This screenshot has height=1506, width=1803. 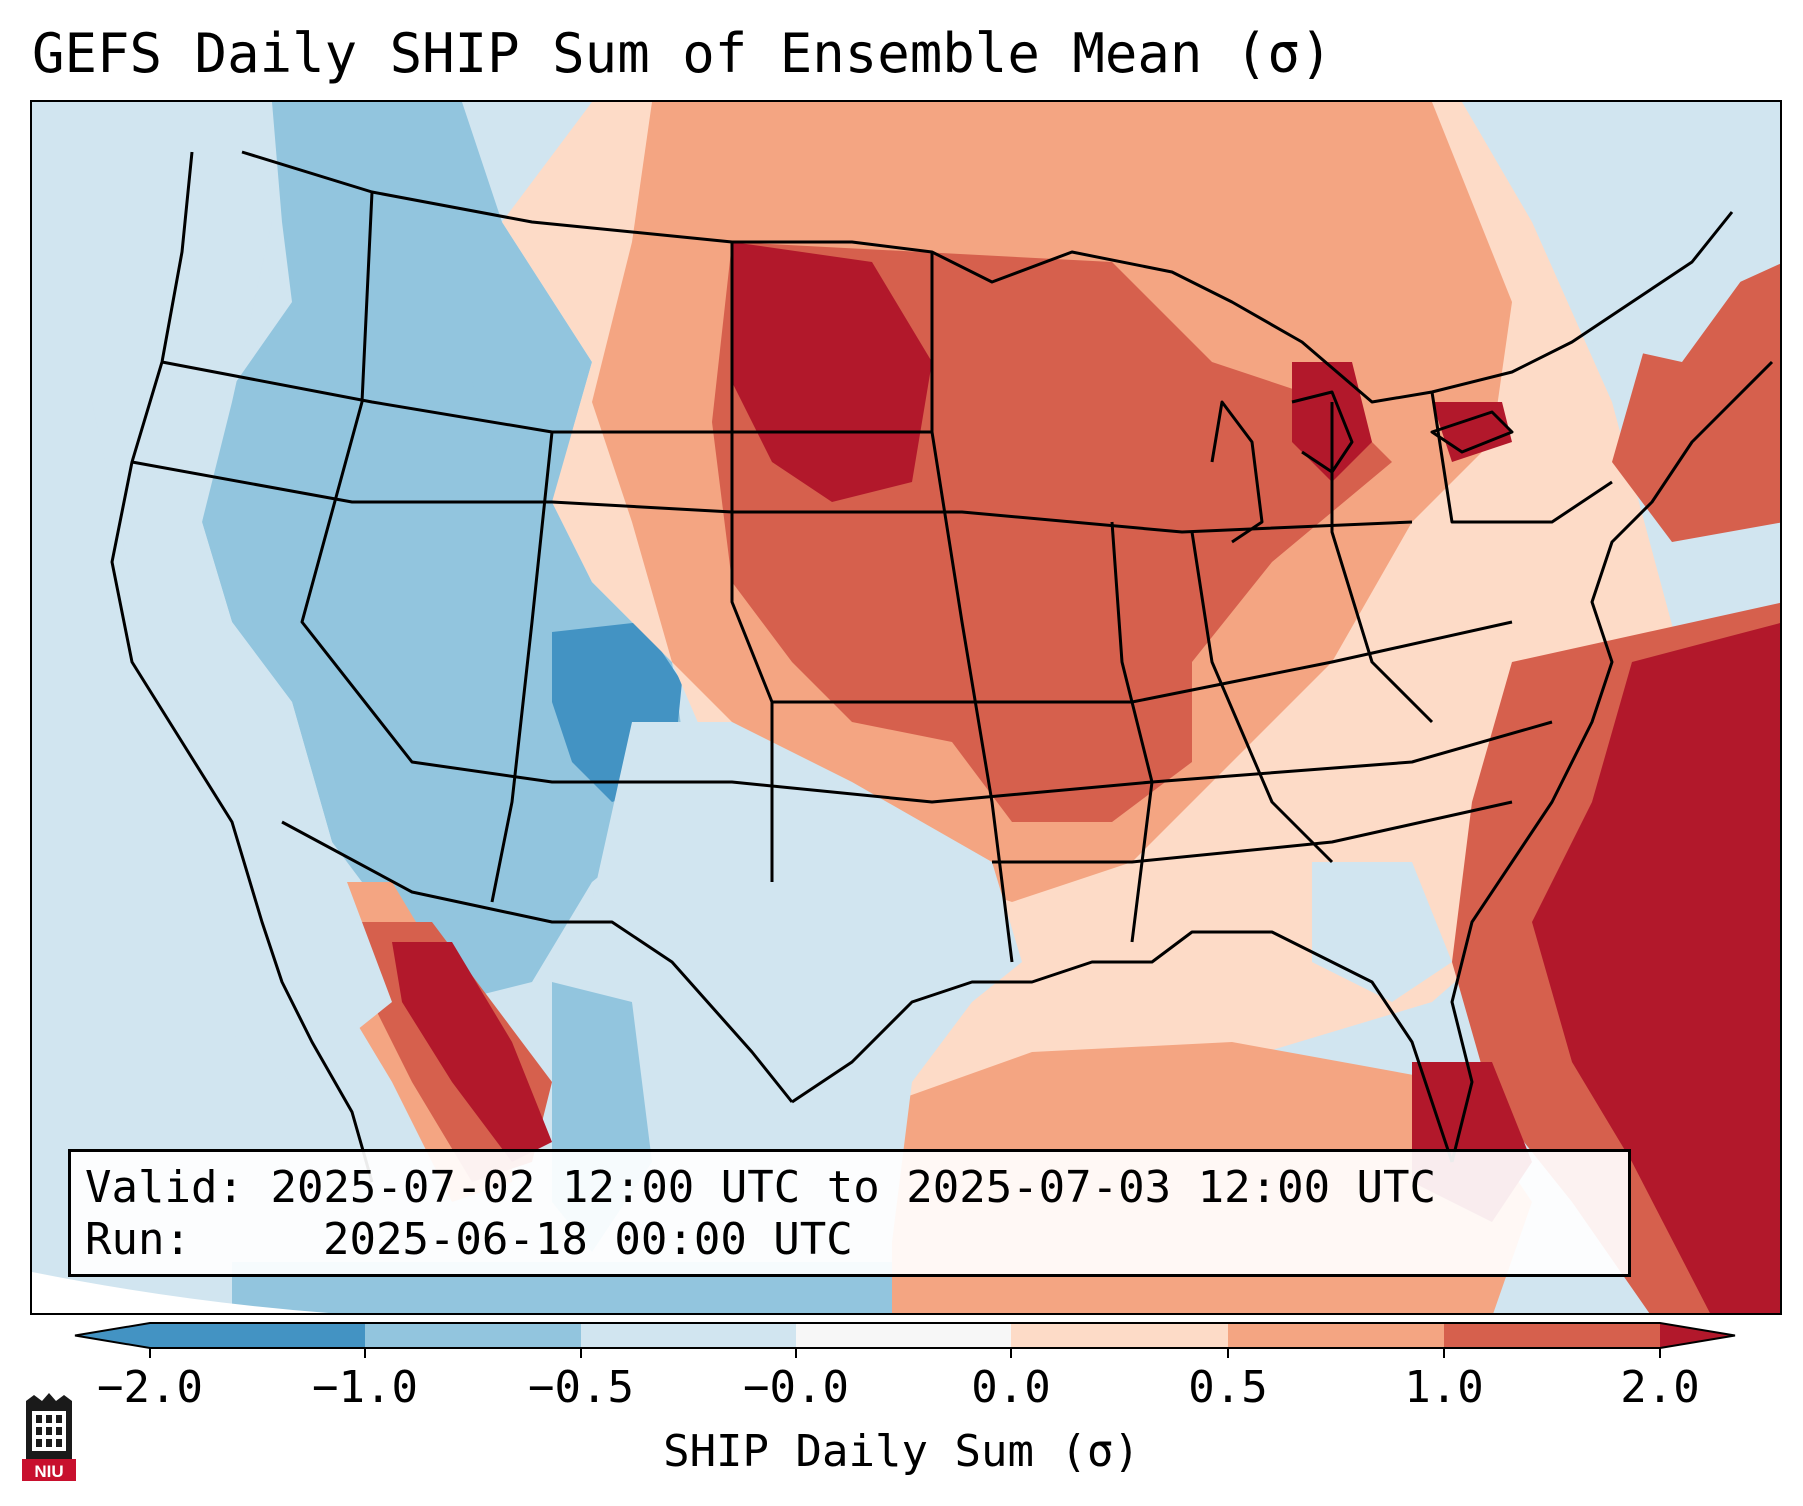 I want to click on colorbar, so click(x=905, y=1340).